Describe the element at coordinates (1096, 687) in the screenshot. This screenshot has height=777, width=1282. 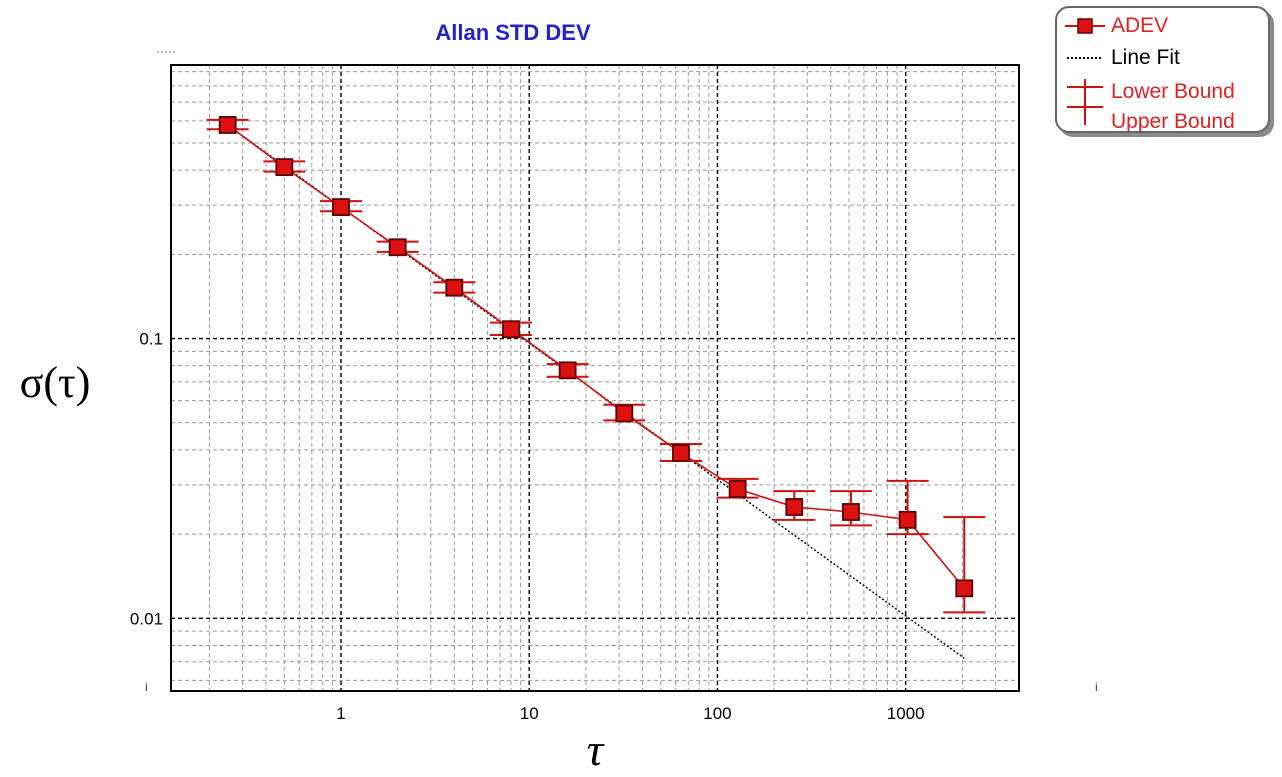
I see `corner-tick-right: i` at that location.